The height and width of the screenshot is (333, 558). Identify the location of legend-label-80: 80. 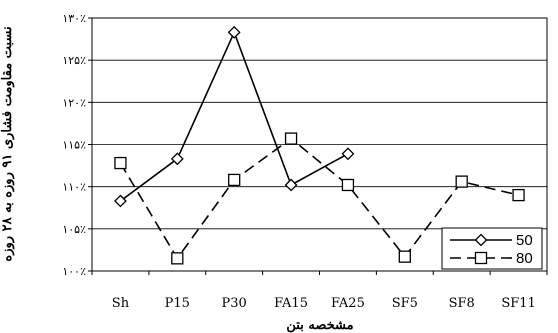
(524, 258).